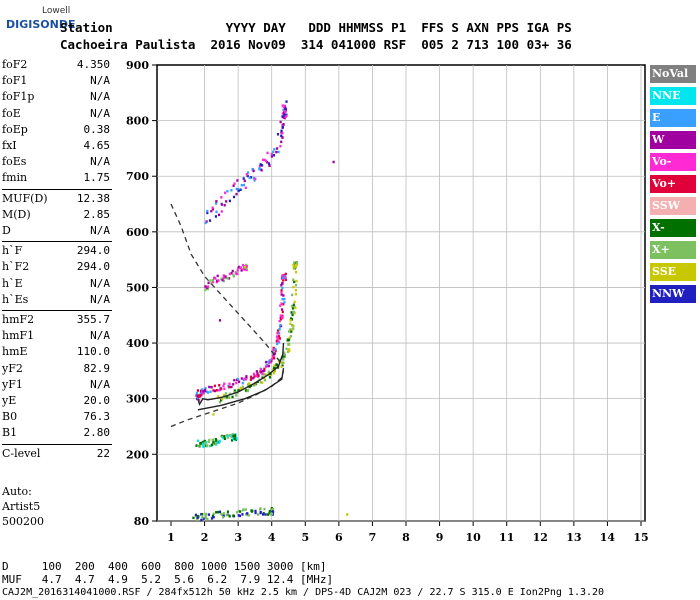  I want to click on param-key: fmin, so click(15, 178).